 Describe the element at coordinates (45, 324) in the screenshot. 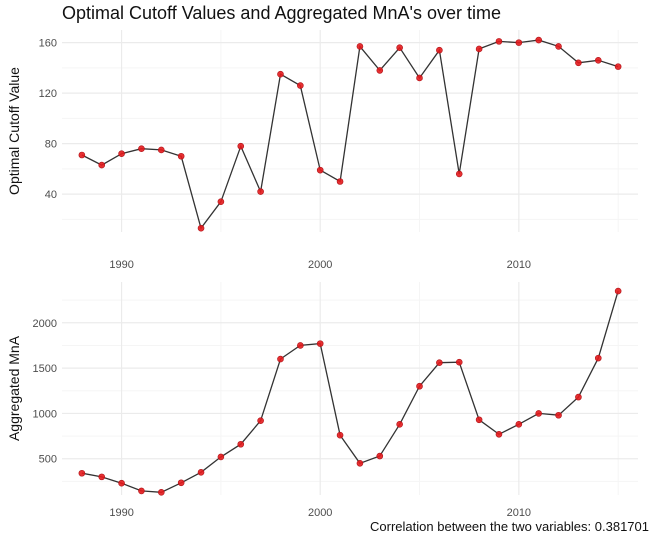

I see `y-tick-label: 2000` at that location.